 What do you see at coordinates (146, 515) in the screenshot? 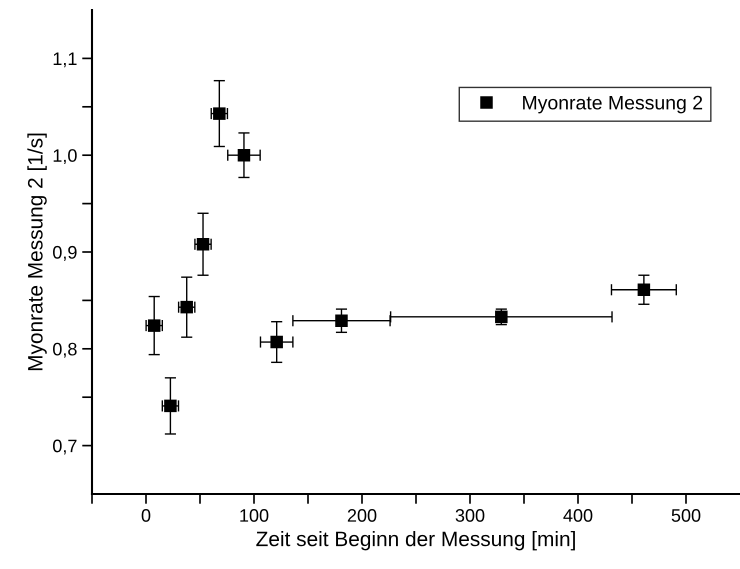
I see `x-tick-label: 0` at bounding box center [146, 515].